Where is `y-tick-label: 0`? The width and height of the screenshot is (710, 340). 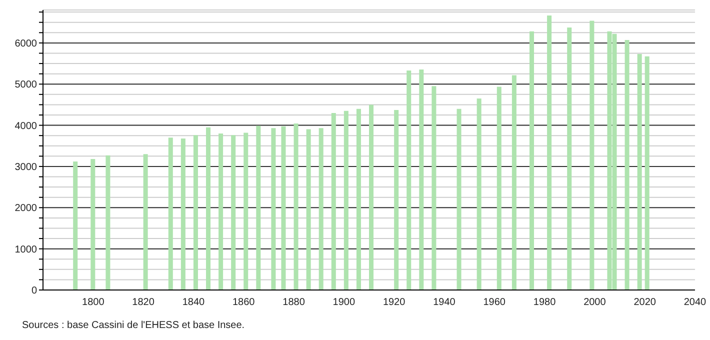 y-tick-label: 0 is located at coordinates (34, 291).